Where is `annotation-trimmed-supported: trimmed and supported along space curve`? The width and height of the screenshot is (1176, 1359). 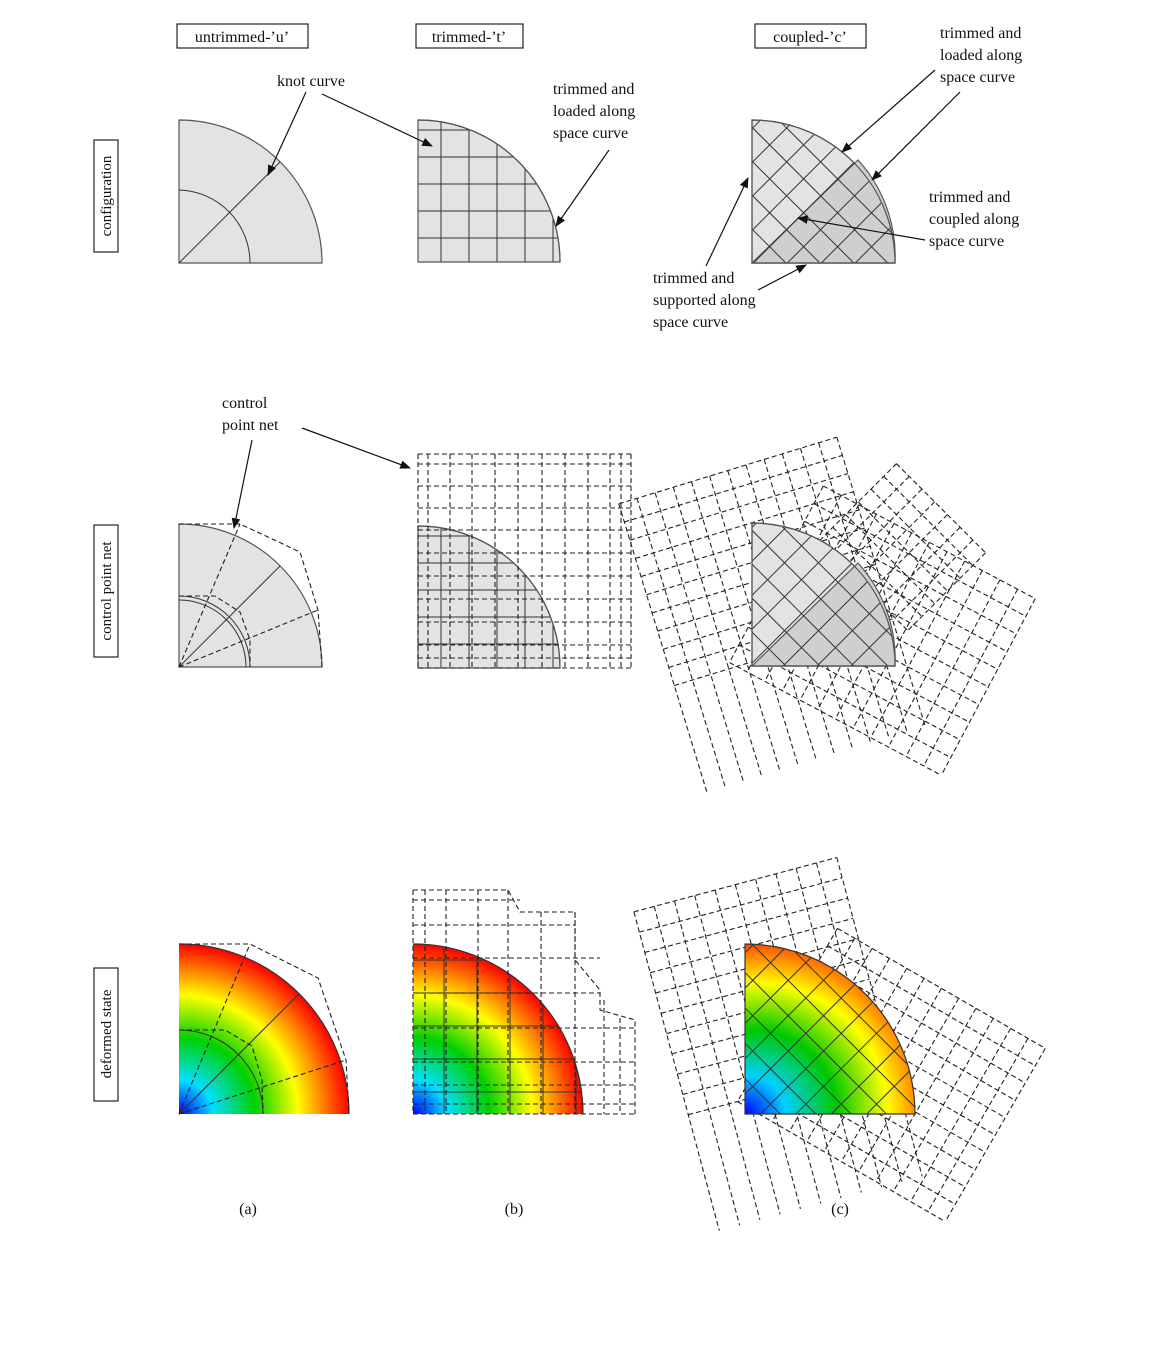 annotation-trimmed-supported: trimmed and supported along space curve is located at coordinates (730, 254).